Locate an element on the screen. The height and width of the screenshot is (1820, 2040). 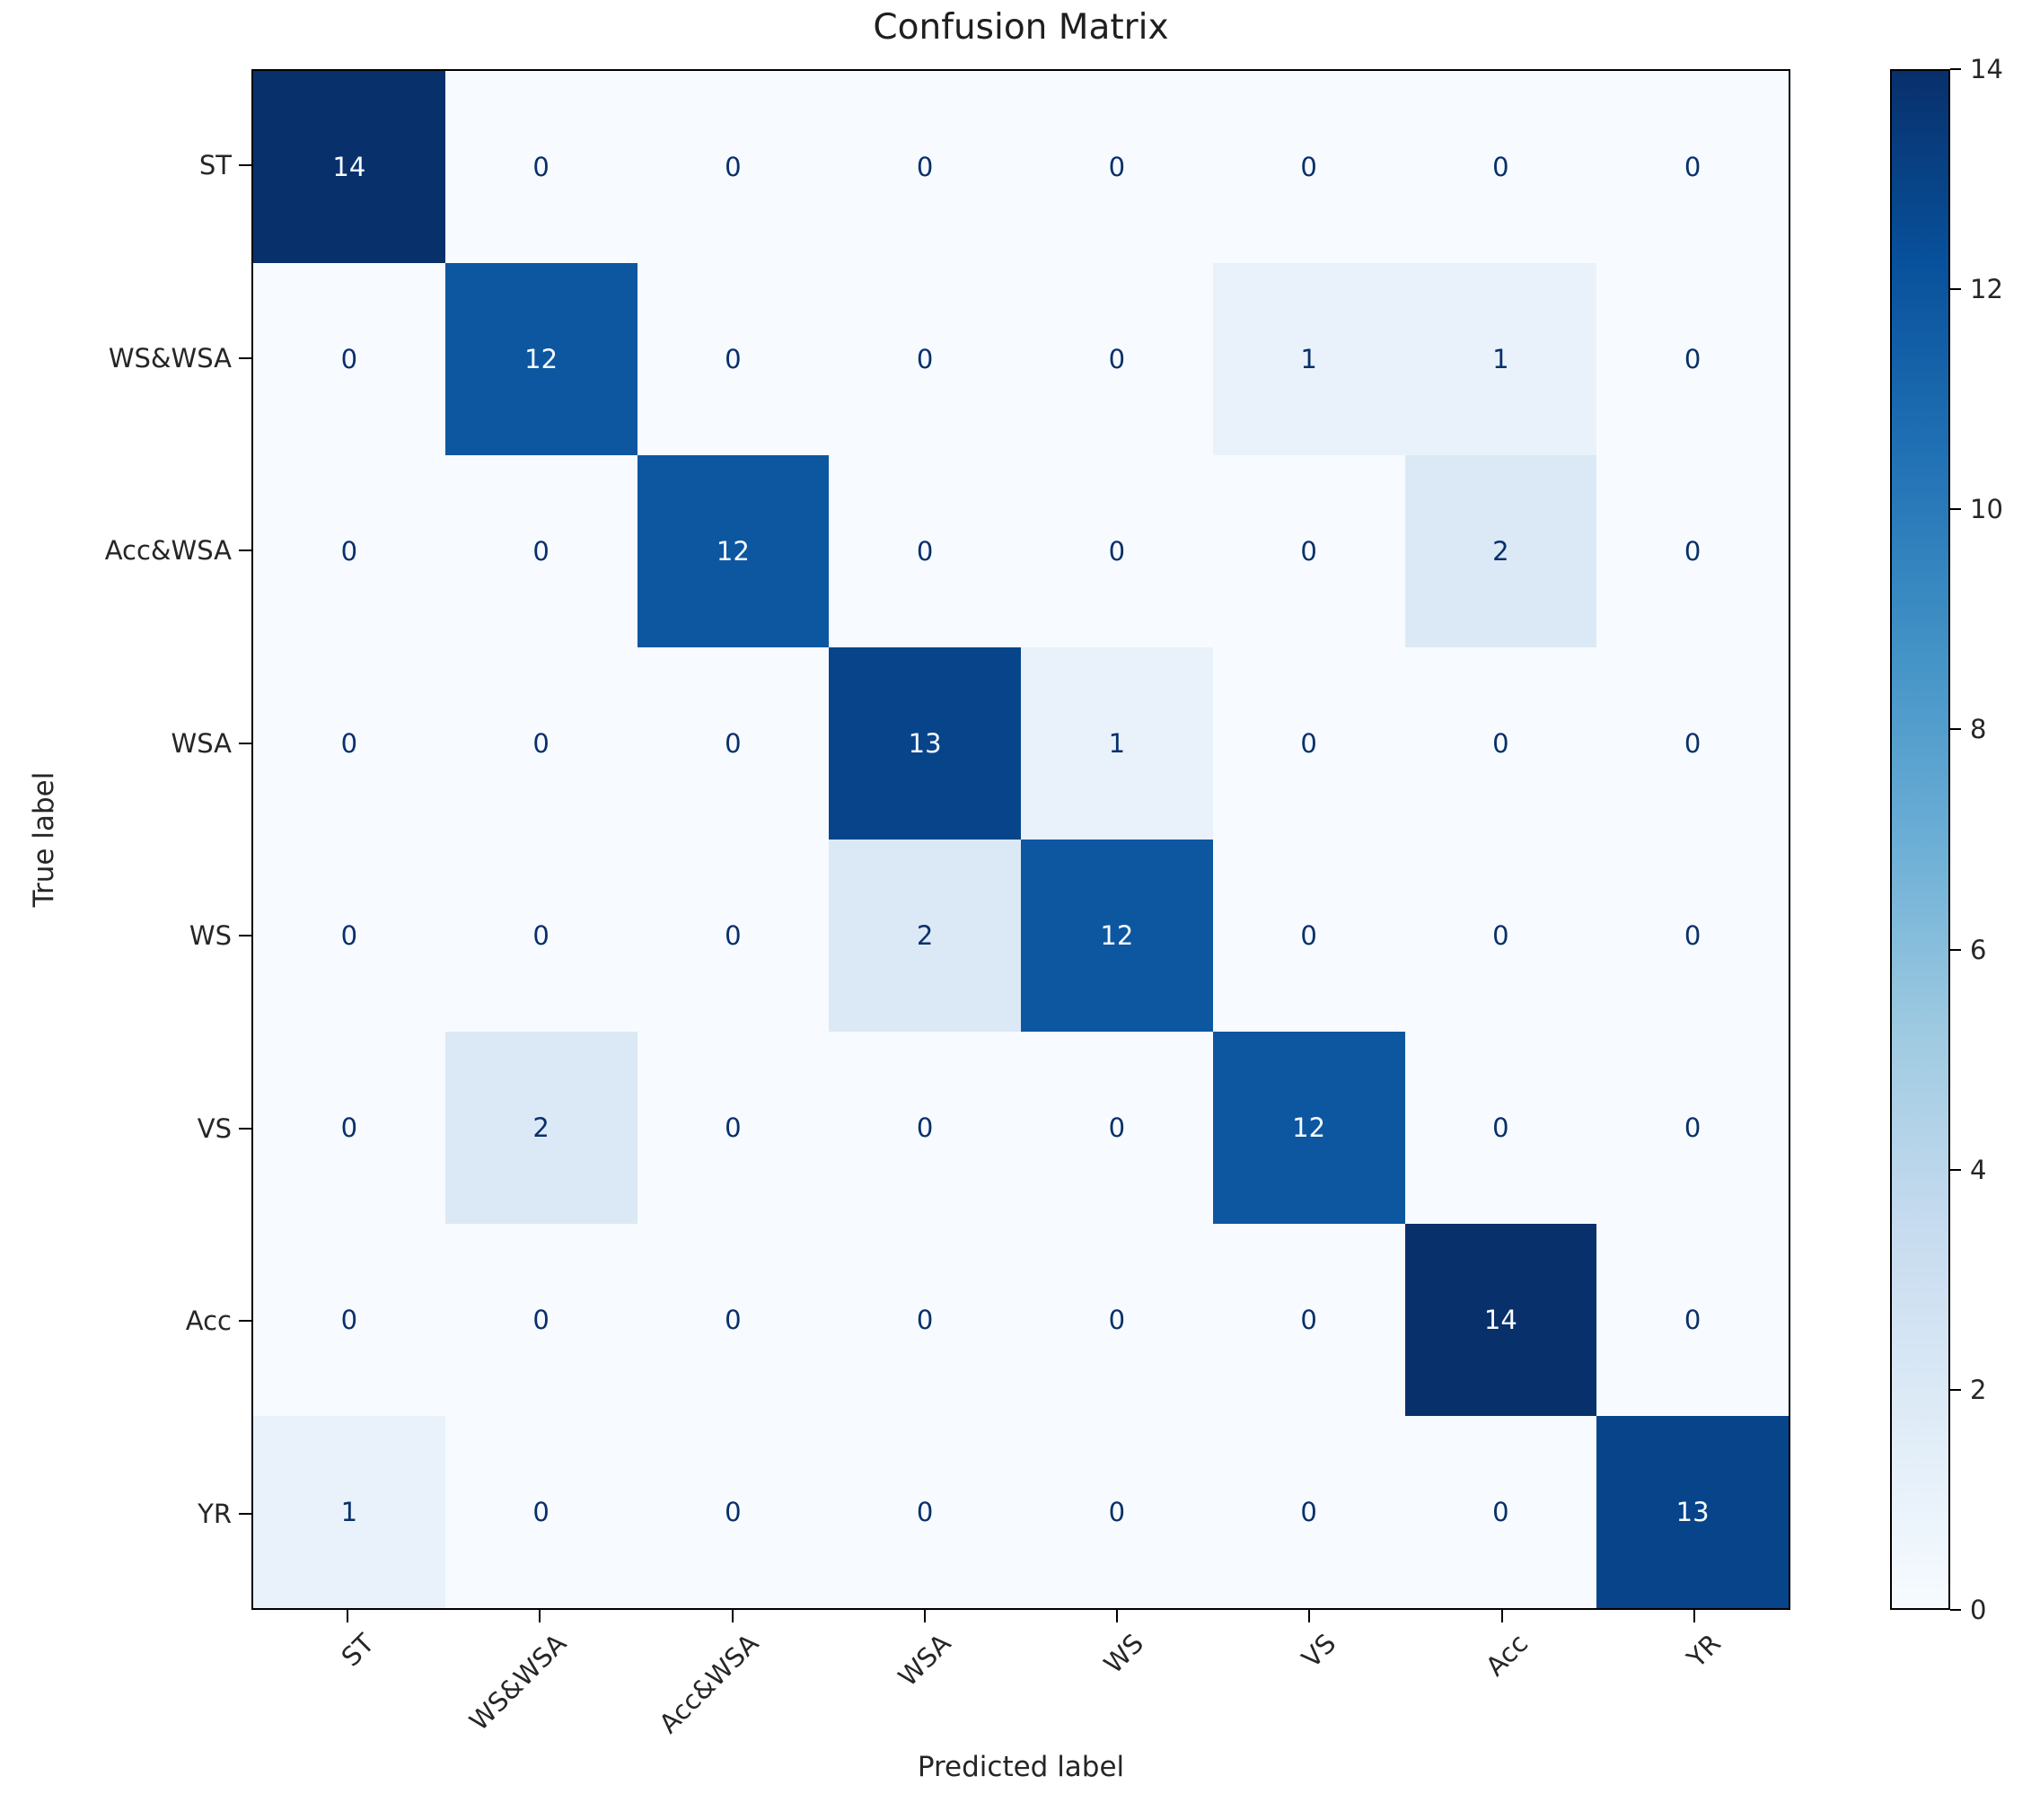
cell-value: 2 is located at coordinates (925, 936).